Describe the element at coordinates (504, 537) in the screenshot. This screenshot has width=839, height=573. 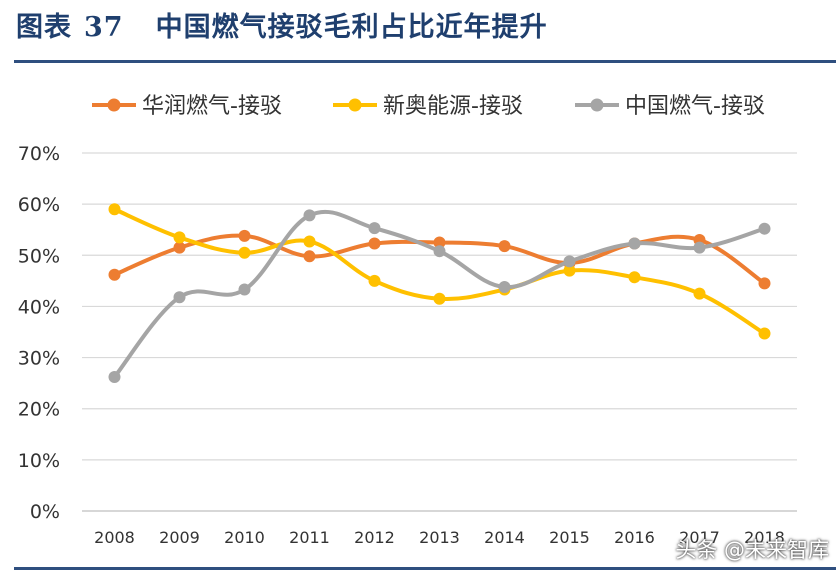
I see `x-tick-label: 2014` at that location.